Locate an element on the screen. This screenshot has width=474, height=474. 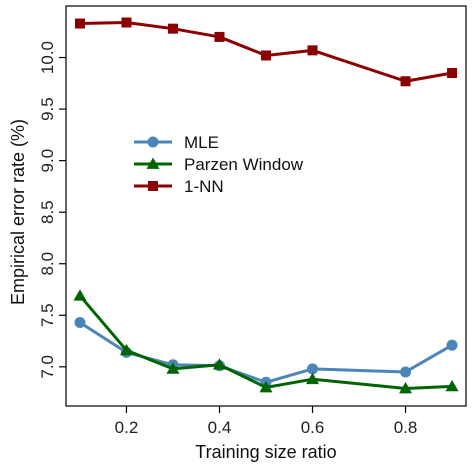
series-1-nn is located at coordinates (266, 52).